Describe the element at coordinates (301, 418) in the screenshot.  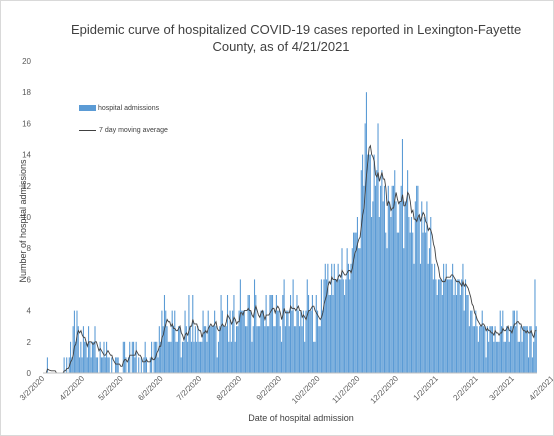
I see `x-axis-label: Date of hospital admission` at that location.